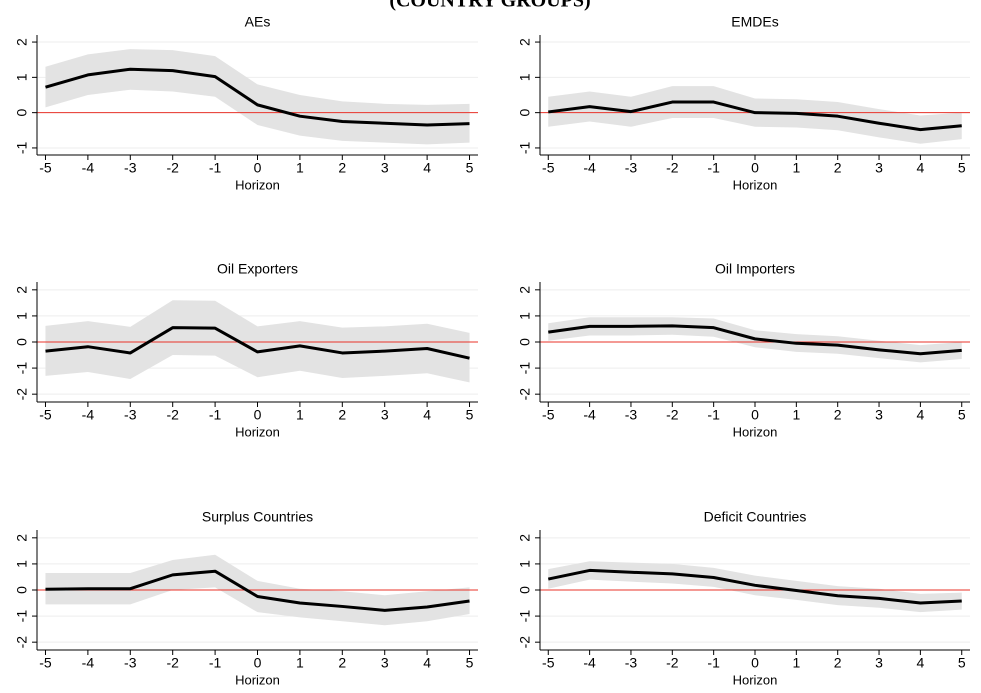 The image size is (981, 693). What do you see at coordinates (258, 22) in the screenshot?
I see `panel-title: AEs` at bounding box center [258, 22].